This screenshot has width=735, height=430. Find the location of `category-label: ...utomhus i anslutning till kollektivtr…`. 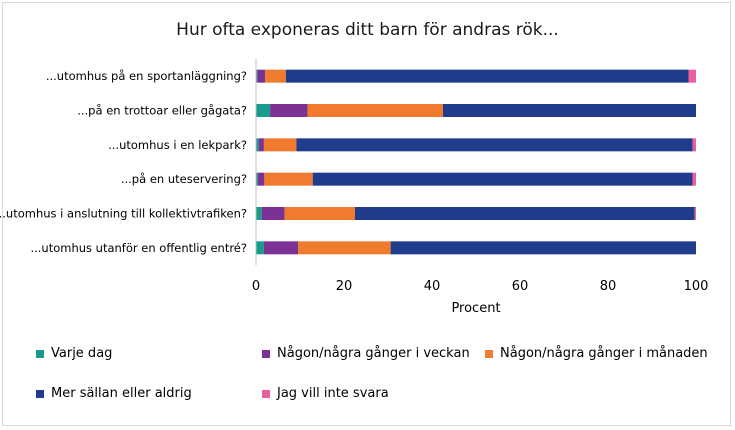

category-label: ...utomhus i anslutning till kollektivtr… is located at coordinates (123, 214).